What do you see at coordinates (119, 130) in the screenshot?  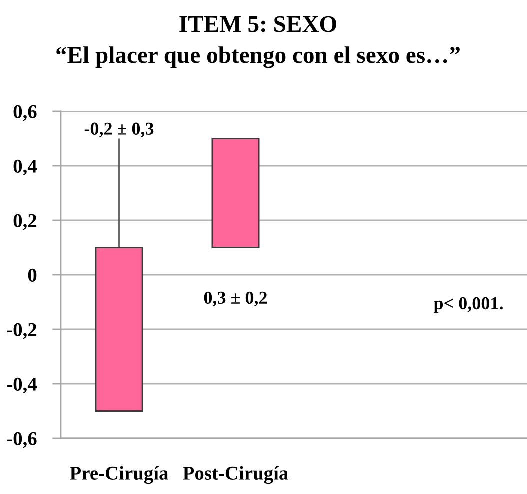 I see `annotation: -0,2 ± 0,3` at bounding box center [119, 130].